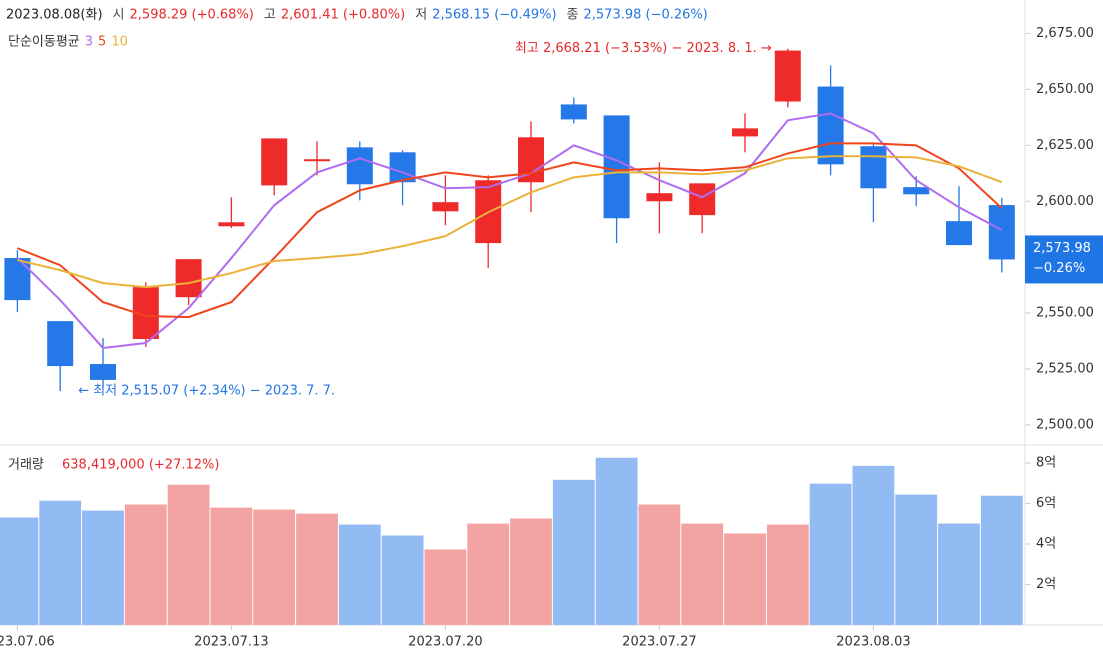  I want to click on legend-entry: 5, so click(102, 42).